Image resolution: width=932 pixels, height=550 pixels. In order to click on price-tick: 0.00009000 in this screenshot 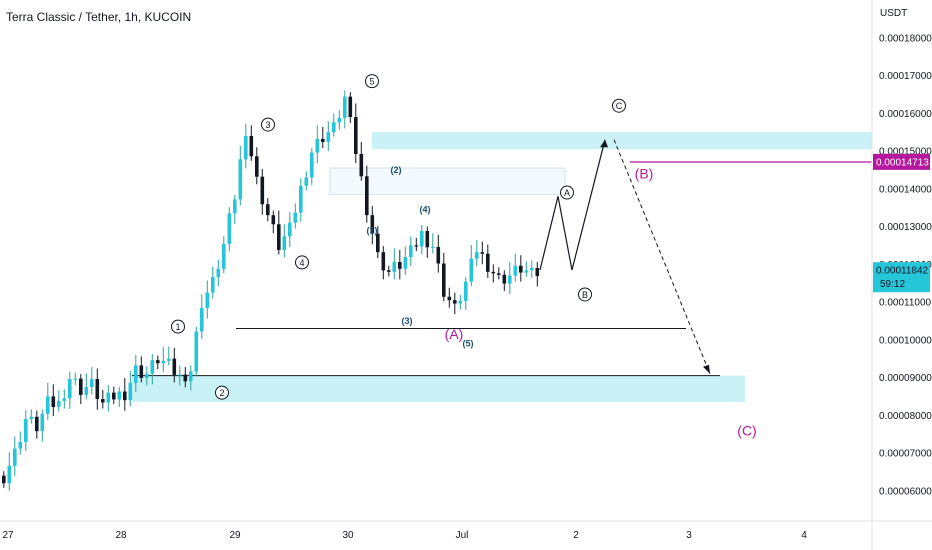, I will do `click(905, 378)`.